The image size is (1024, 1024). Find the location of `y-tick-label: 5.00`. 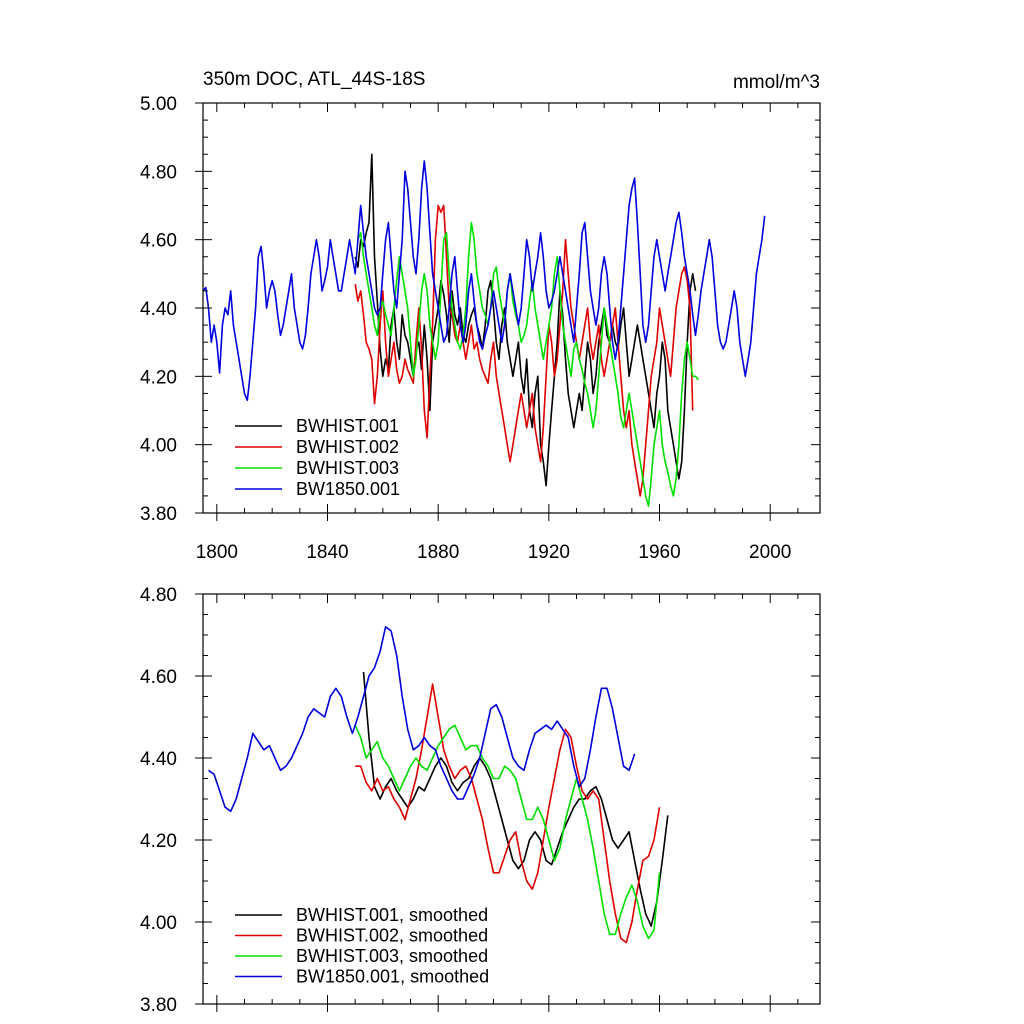

y-tick-label: 5.00 is located at coordinates (158, 104).